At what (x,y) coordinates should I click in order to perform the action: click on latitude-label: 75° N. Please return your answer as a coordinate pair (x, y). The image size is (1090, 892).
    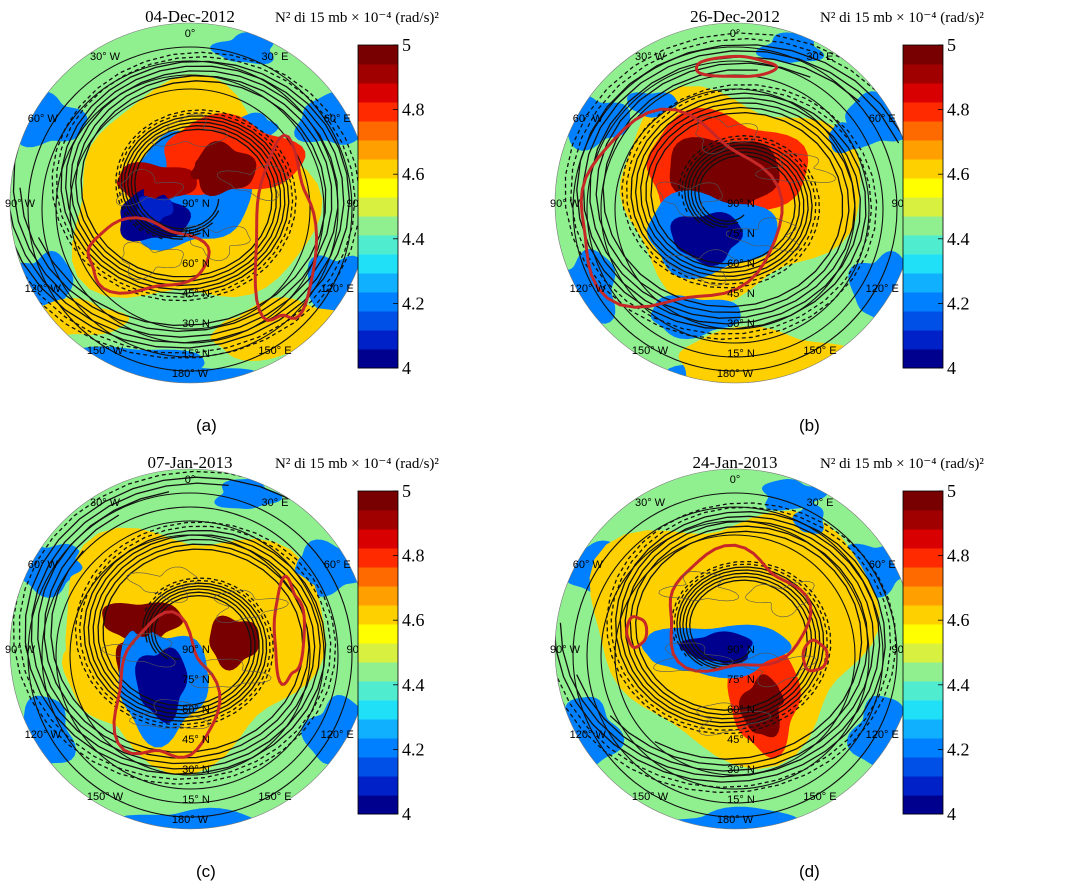
    Looking at the image, I should click on (196, 234).